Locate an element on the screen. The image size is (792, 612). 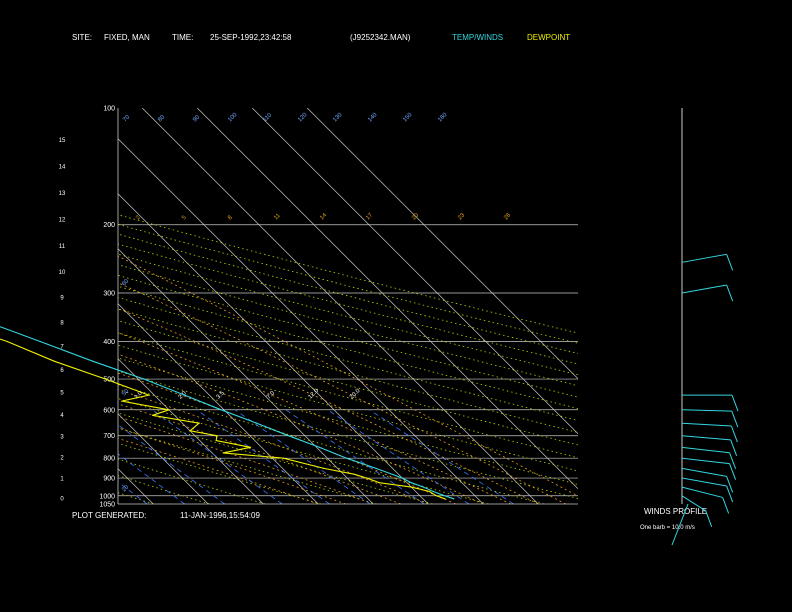
site-label: SITE: is located at coordinates (82, 37).